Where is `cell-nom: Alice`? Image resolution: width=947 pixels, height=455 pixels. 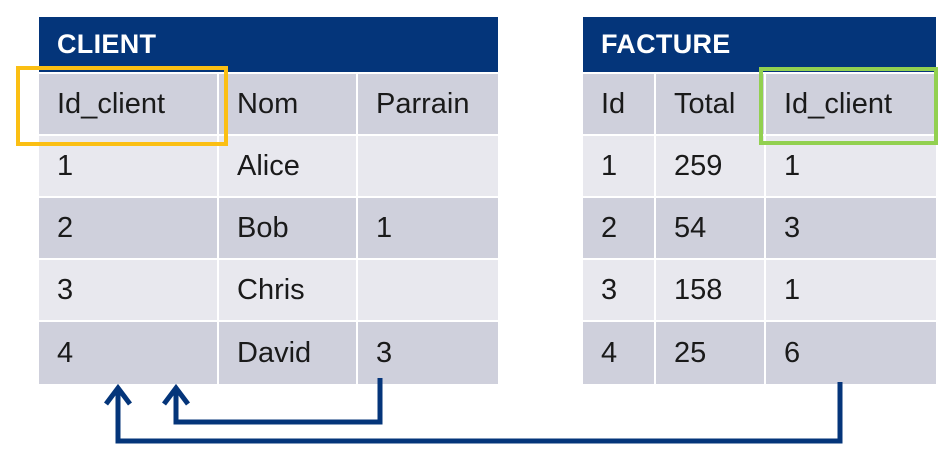 cell-nom: Alice is located at coordinates (288, 167).